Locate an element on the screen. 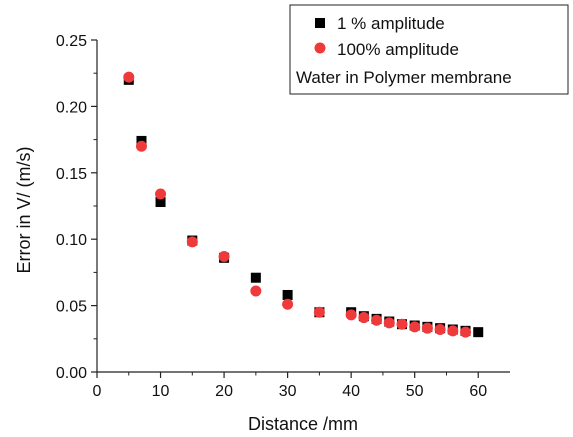  x-axis-label: Distance /mm is located at coordinates (303, 424).